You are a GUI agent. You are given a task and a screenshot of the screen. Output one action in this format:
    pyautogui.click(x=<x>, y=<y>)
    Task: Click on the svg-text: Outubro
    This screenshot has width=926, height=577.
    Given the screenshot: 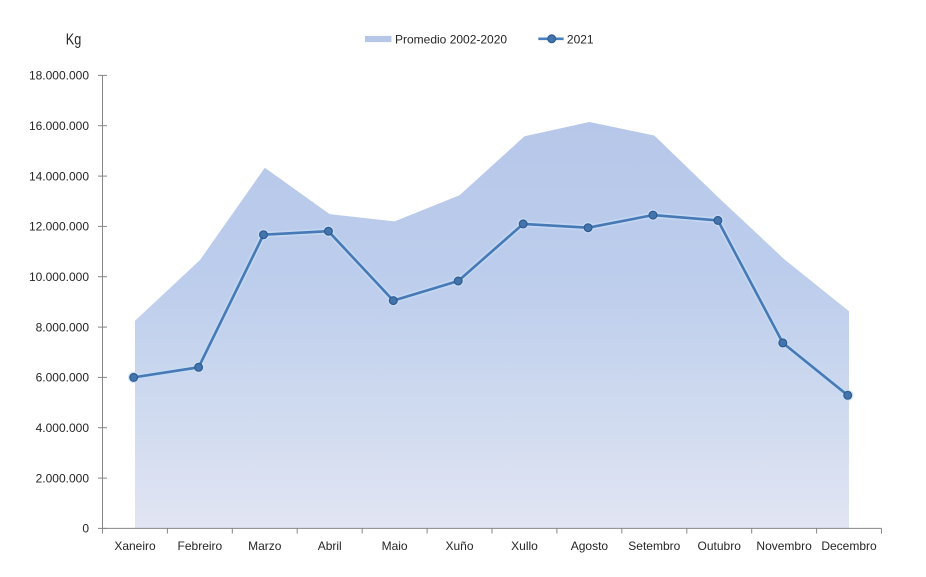 What is the action you would take?
    pyautogui.click(x=720, y=546)
    